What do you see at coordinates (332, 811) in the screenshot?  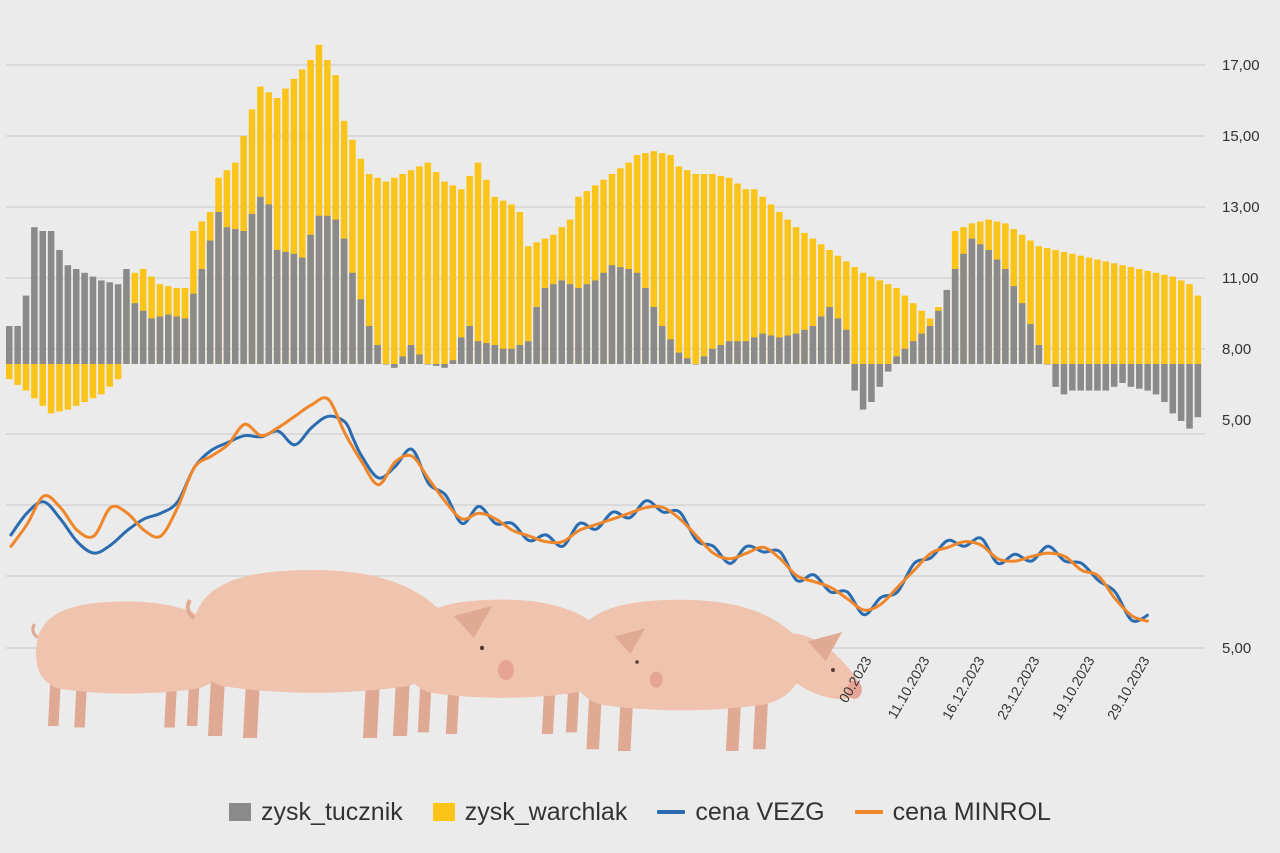 I see `legend-label-zysk-tucznik: zysk_tucznik` at bounding box center [332, 811].